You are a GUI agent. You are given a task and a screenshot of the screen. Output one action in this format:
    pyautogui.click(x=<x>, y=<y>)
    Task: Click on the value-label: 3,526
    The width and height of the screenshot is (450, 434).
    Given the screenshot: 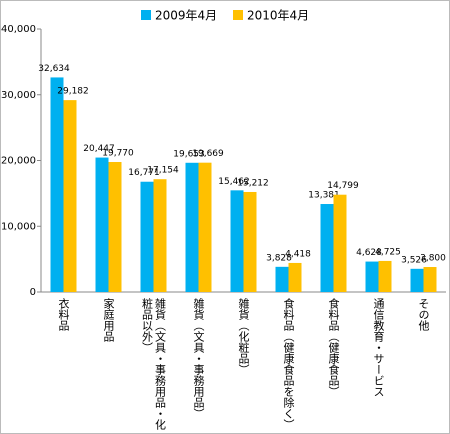 What is the action you would take?
    pyautogui.click(x=414, y=260)
    